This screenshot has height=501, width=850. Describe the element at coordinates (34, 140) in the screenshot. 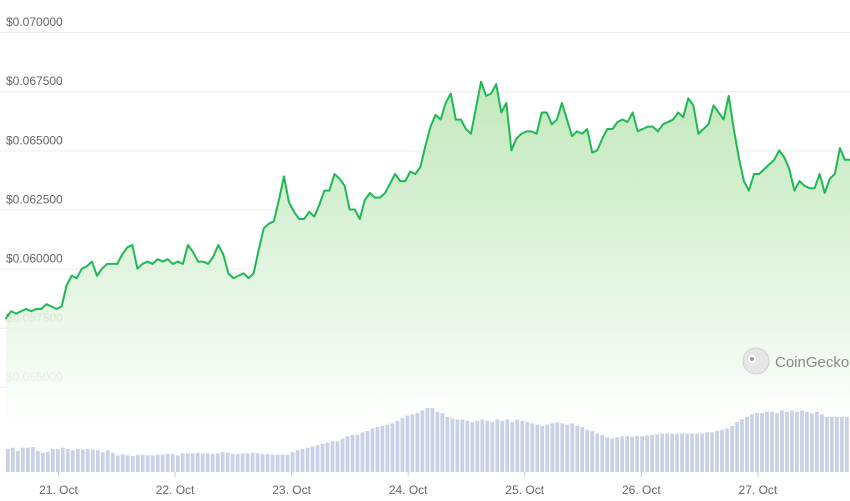

I see `y-tick-label: $0.065000` at that location.